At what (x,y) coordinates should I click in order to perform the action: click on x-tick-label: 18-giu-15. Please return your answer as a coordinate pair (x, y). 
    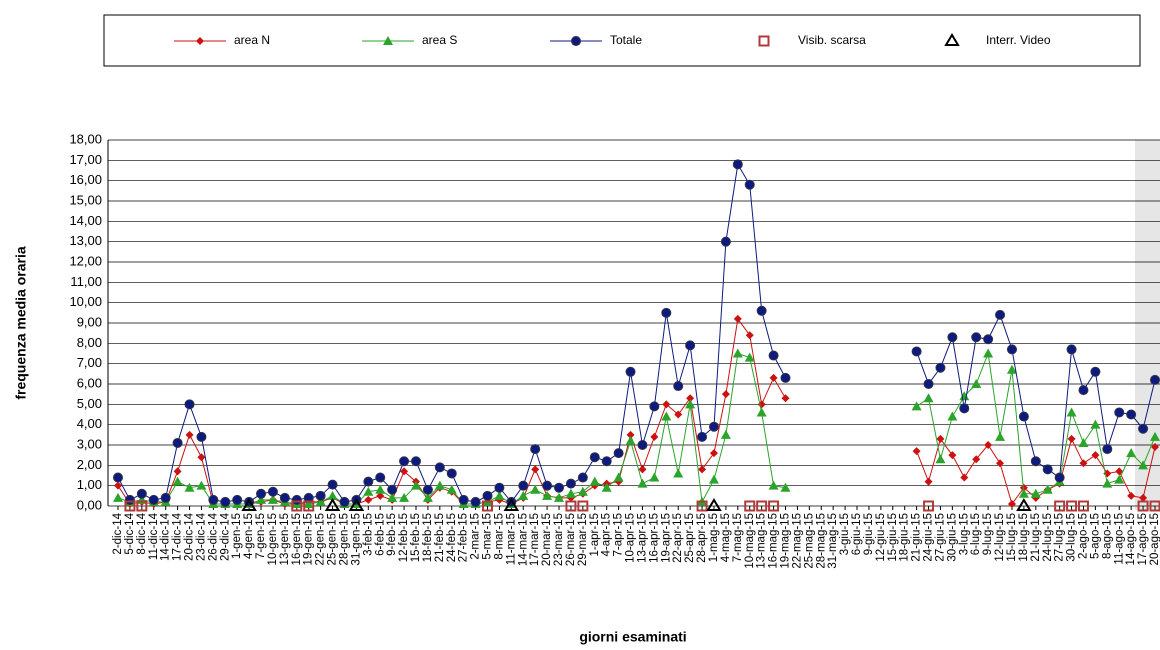
    Looking at the image, I should click on (905, 537).